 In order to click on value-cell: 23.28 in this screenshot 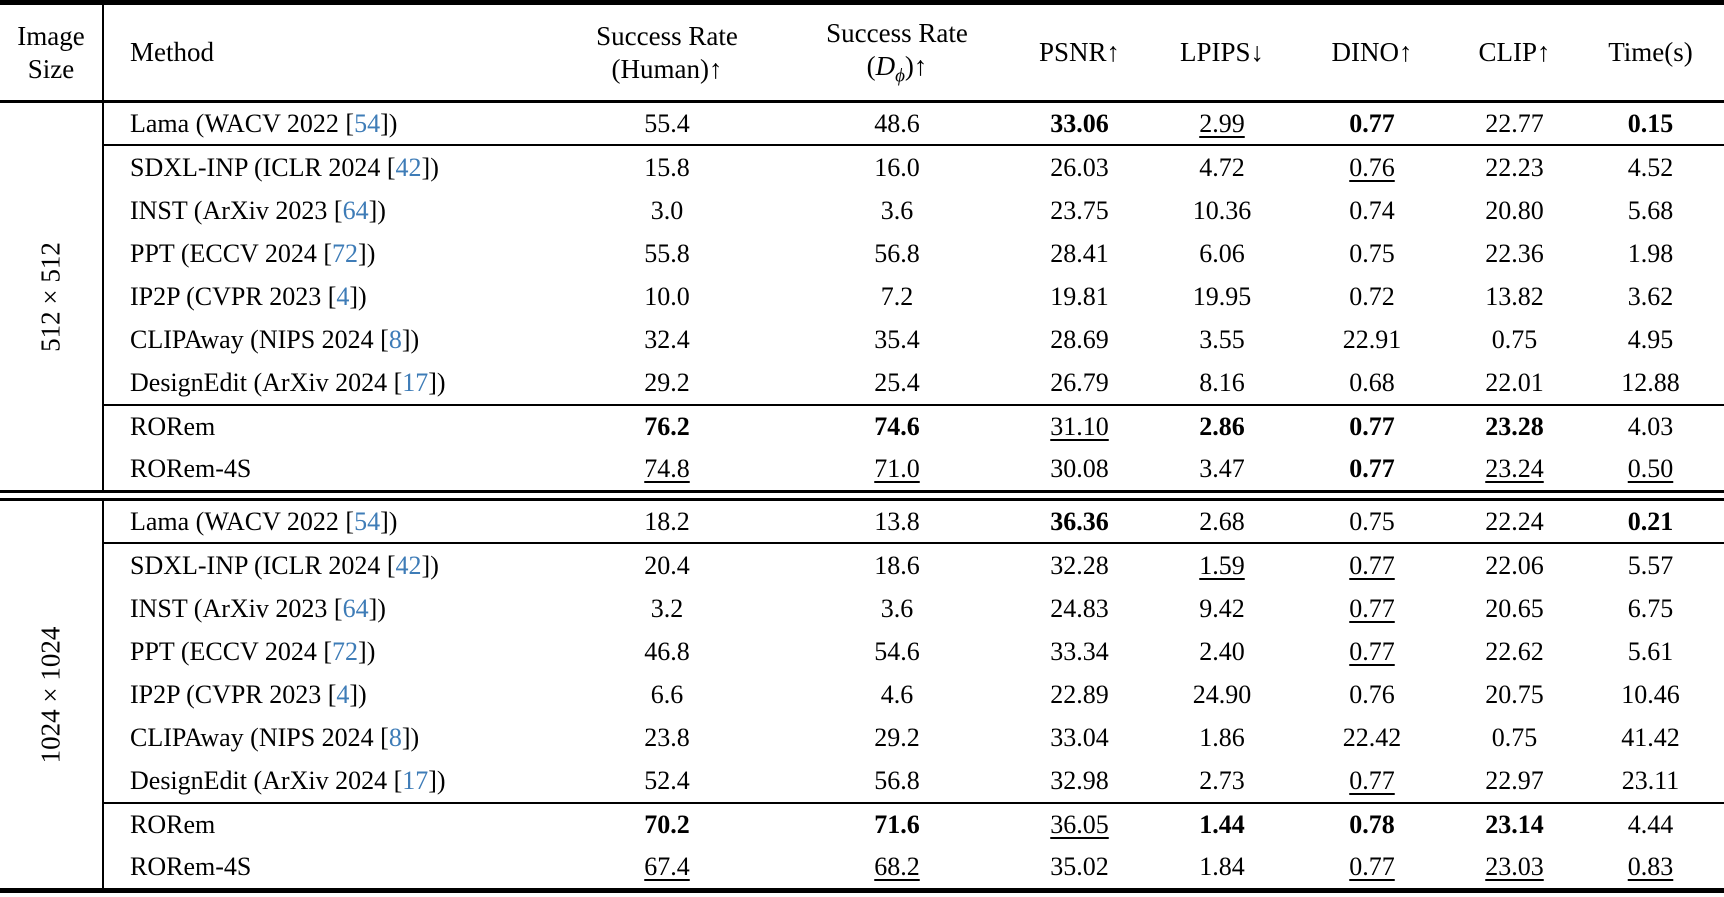, I will do `click(1514, 426)`.